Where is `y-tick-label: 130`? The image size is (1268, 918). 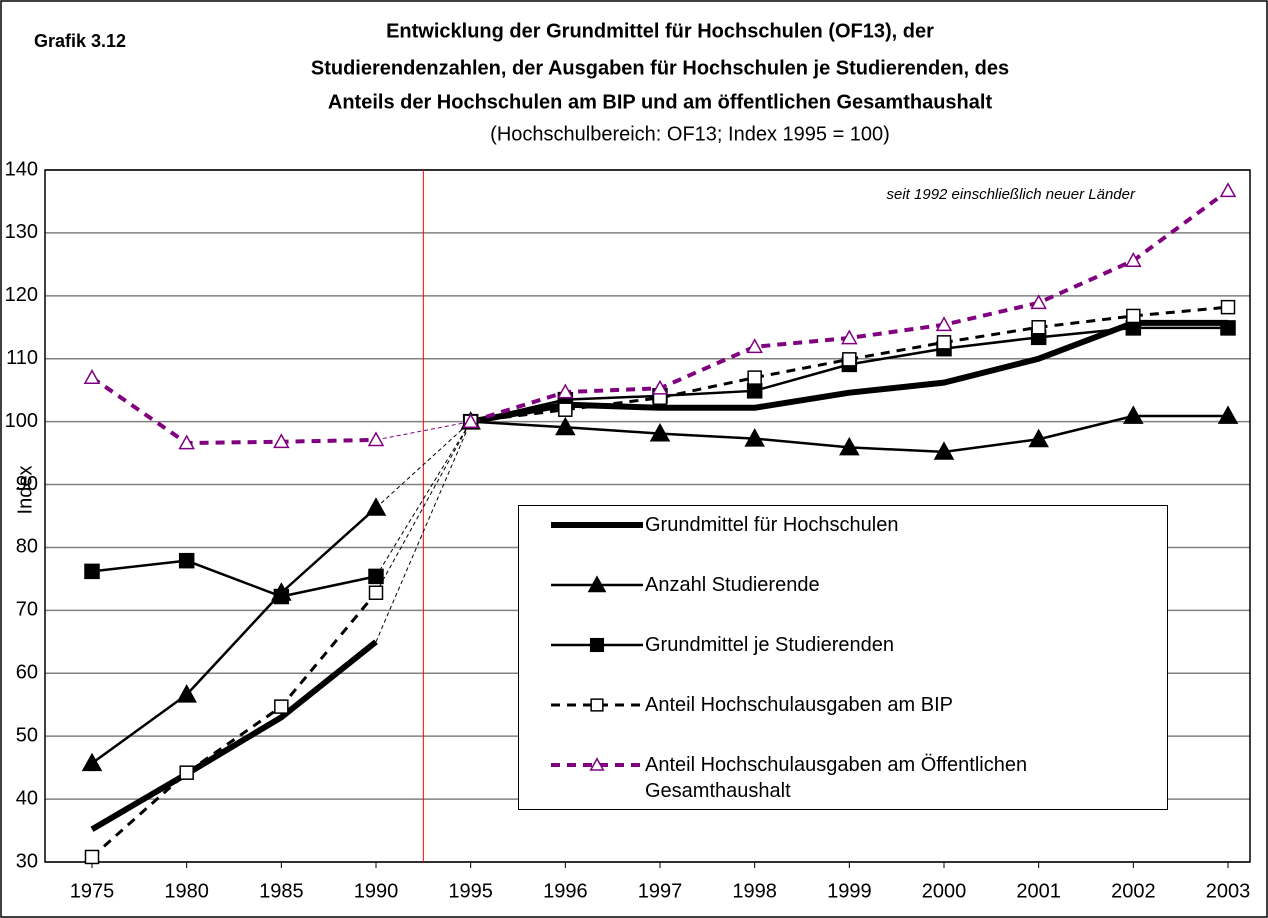 y-tick-label: 130 is located at coordinates (21, 232).